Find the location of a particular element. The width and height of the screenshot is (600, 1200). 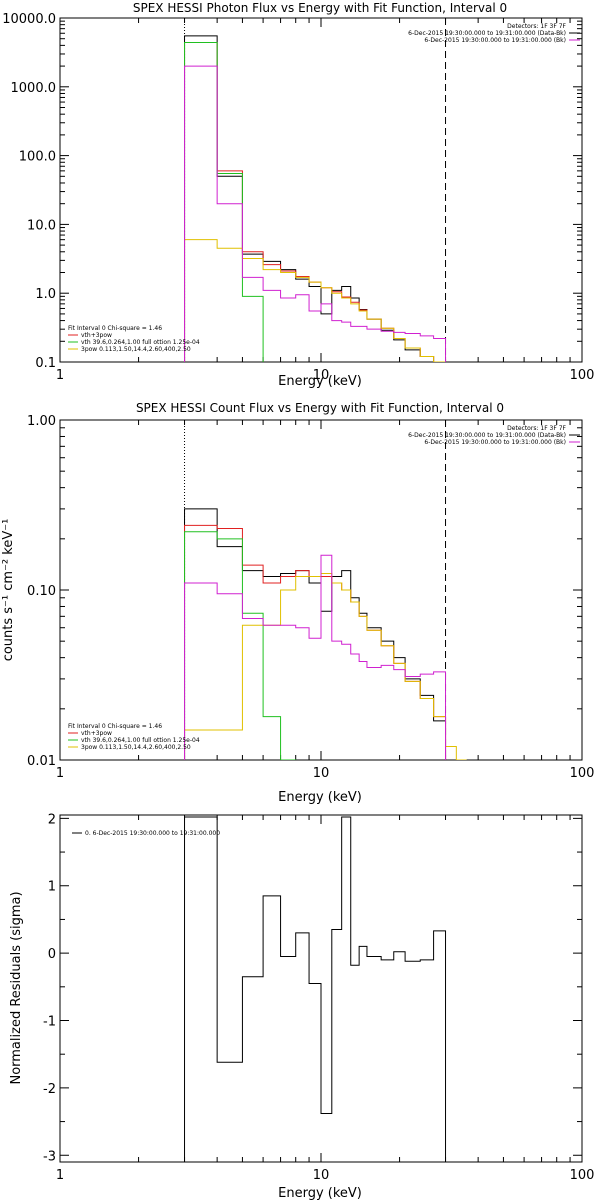

y-tick-label: 1.0 is located at coordinates (45, 294).